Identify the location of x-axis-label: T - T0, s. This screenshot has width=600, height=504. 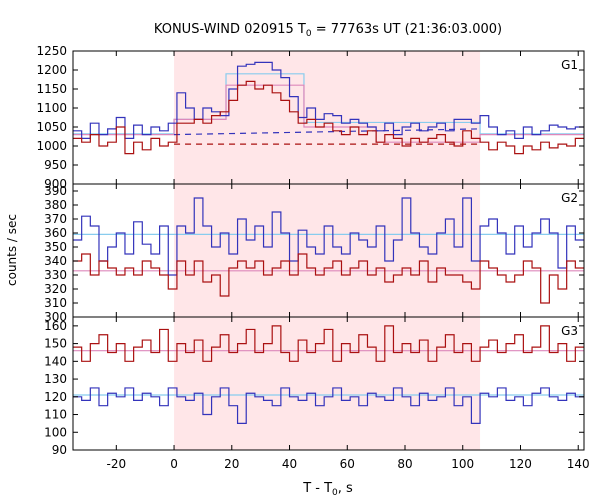
(327, 489).